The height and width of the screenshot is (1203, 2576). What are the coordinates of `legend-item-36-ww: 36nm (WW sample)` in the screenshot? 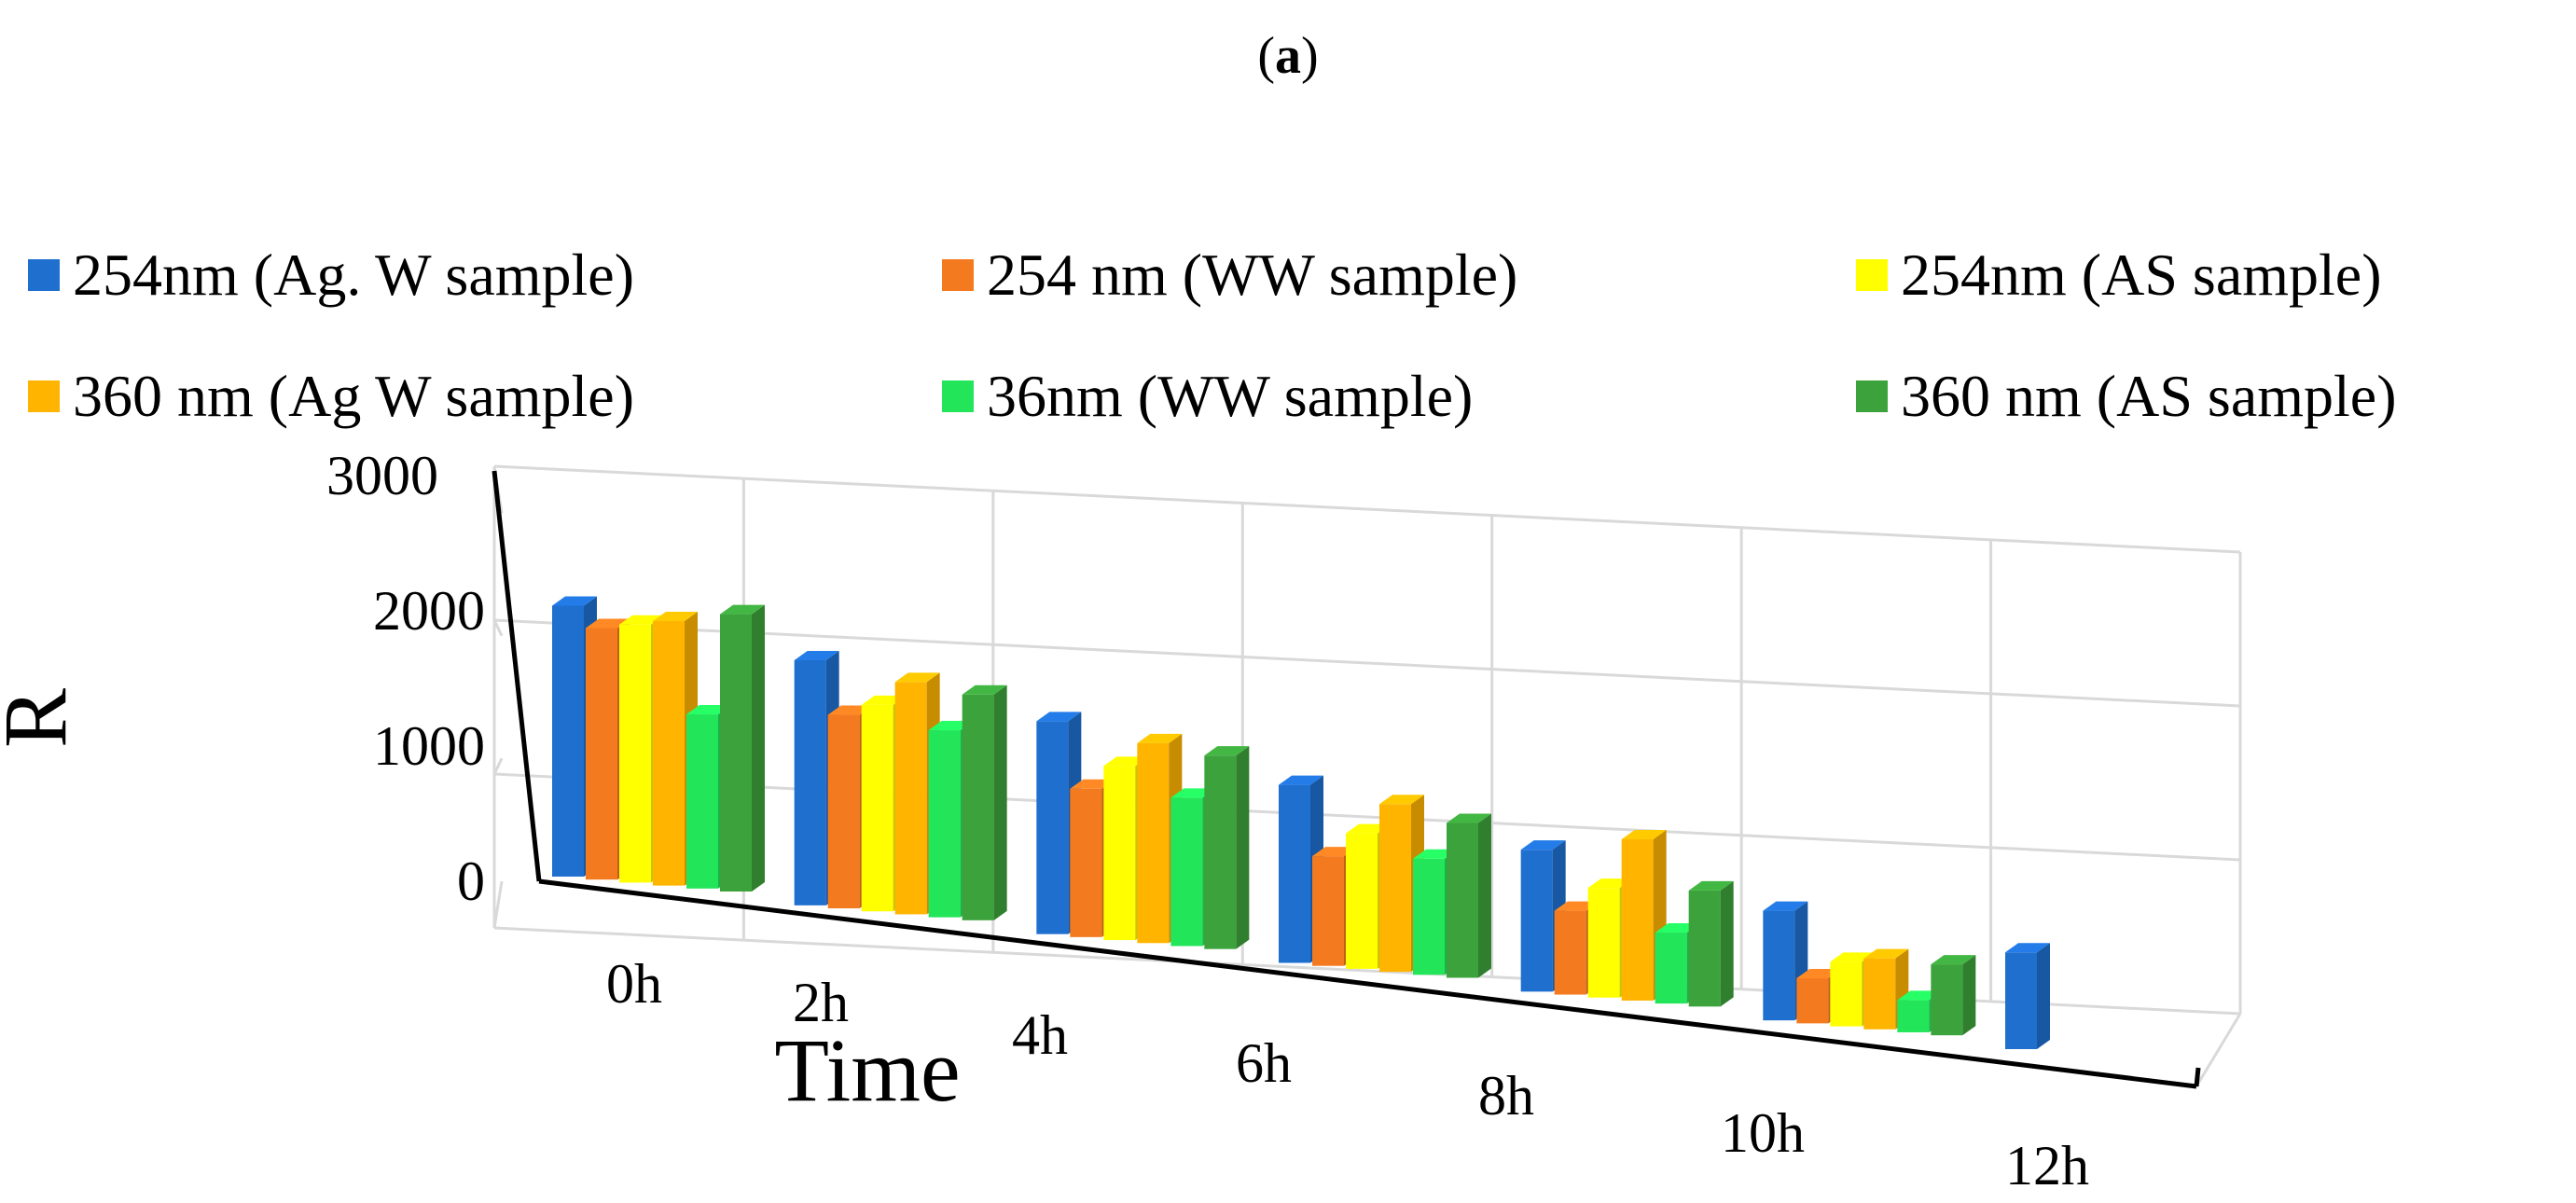 It's located at (1207, 397).